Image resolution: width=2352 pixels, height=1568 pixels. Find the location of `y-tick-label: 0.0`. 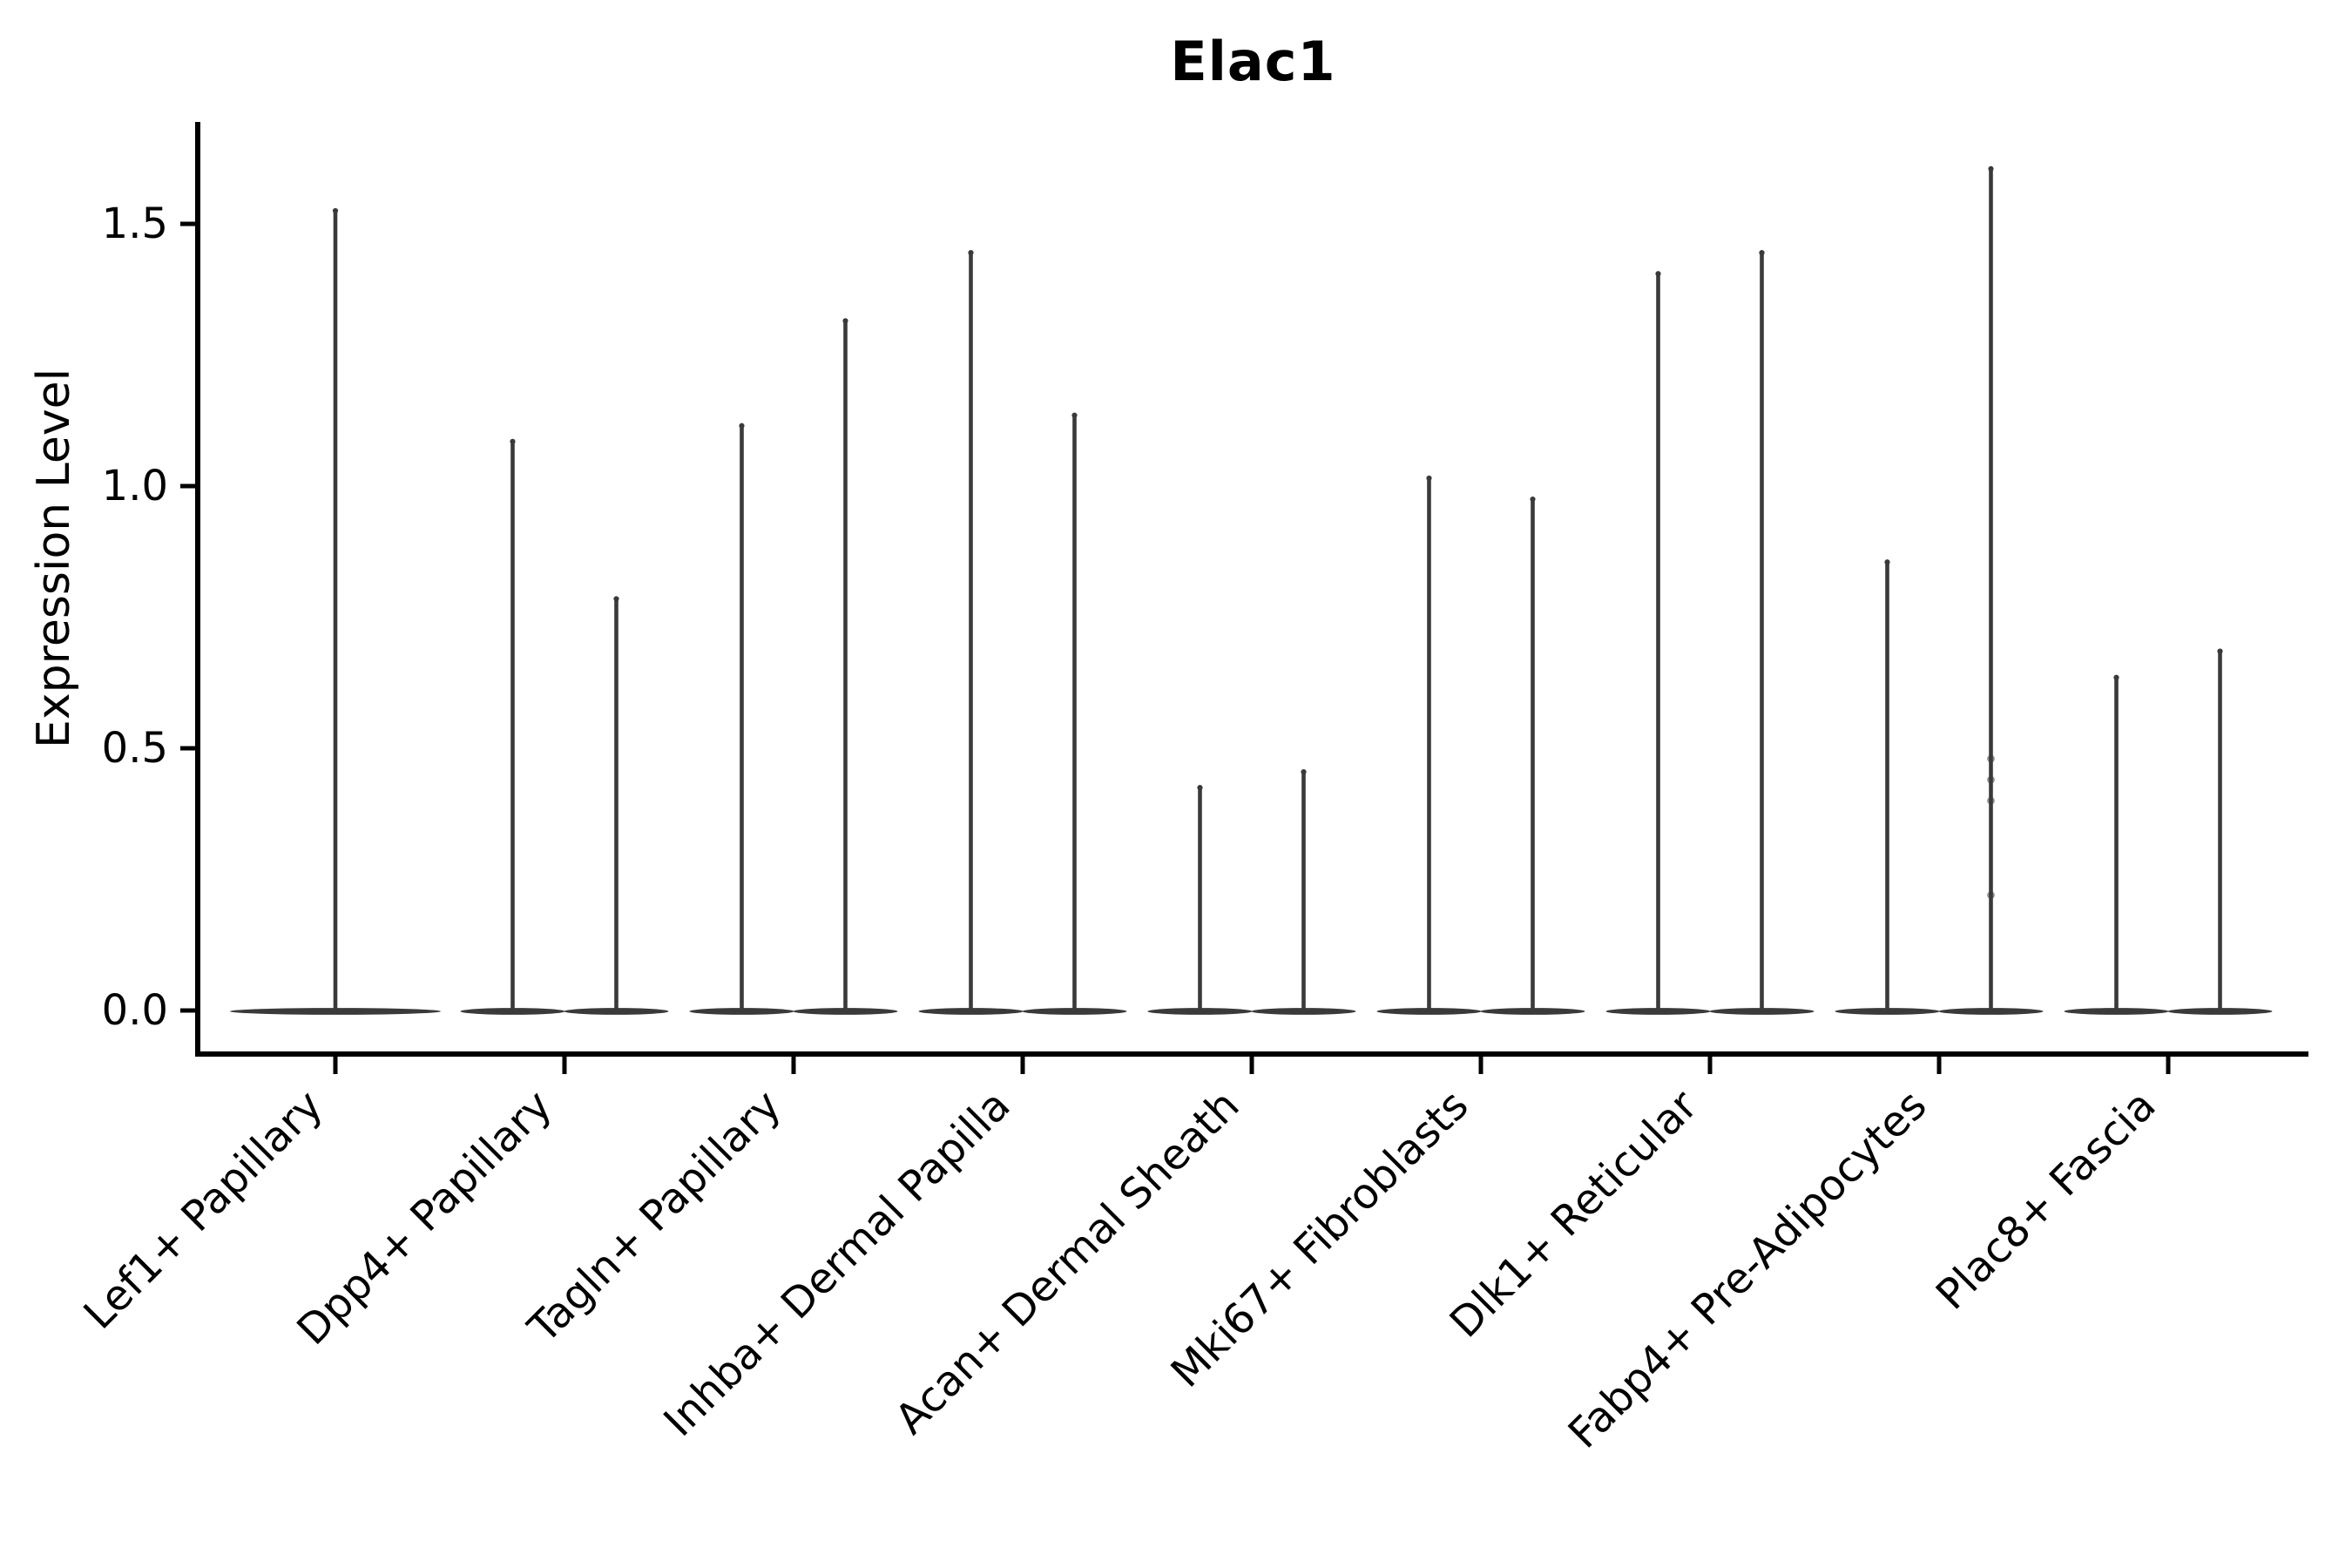

y-tick-label: 0.0 is located at coordinates (135, 1011).